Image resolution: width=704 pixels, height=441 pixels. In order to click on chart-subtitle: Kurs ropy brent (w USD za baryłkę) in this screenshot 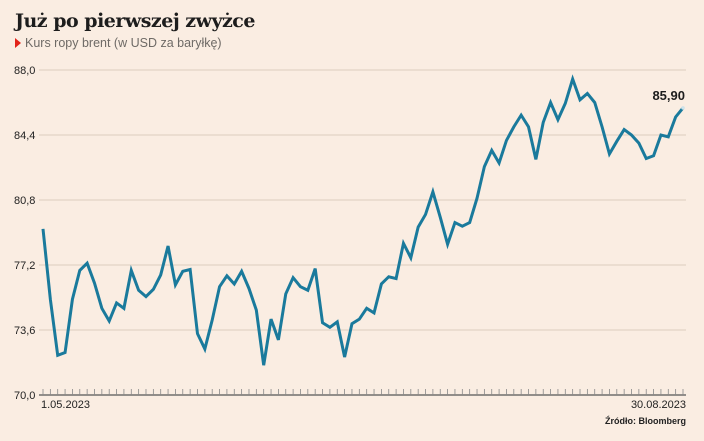, I will do `click(118, 43)`.